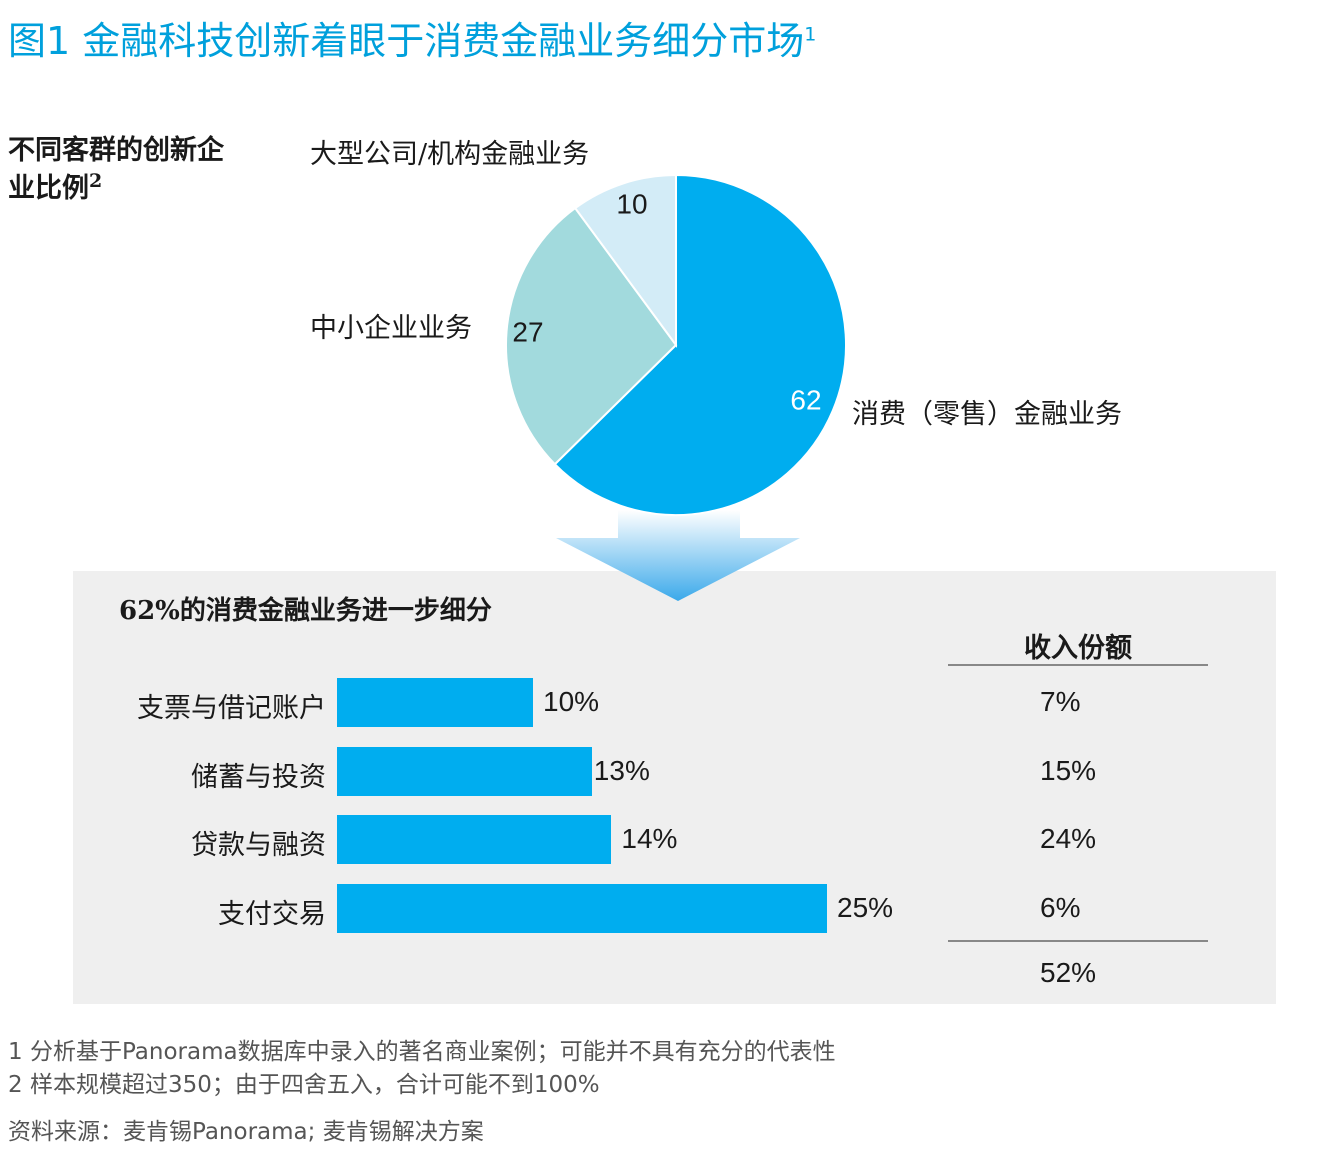 The width and height of the screenshot is (1331, 1159). What do you see at coordinates (1060, 701) in the screenshot?
I see `revenue-share-checking-debit: 7%` at bounding box center [1060, 701].